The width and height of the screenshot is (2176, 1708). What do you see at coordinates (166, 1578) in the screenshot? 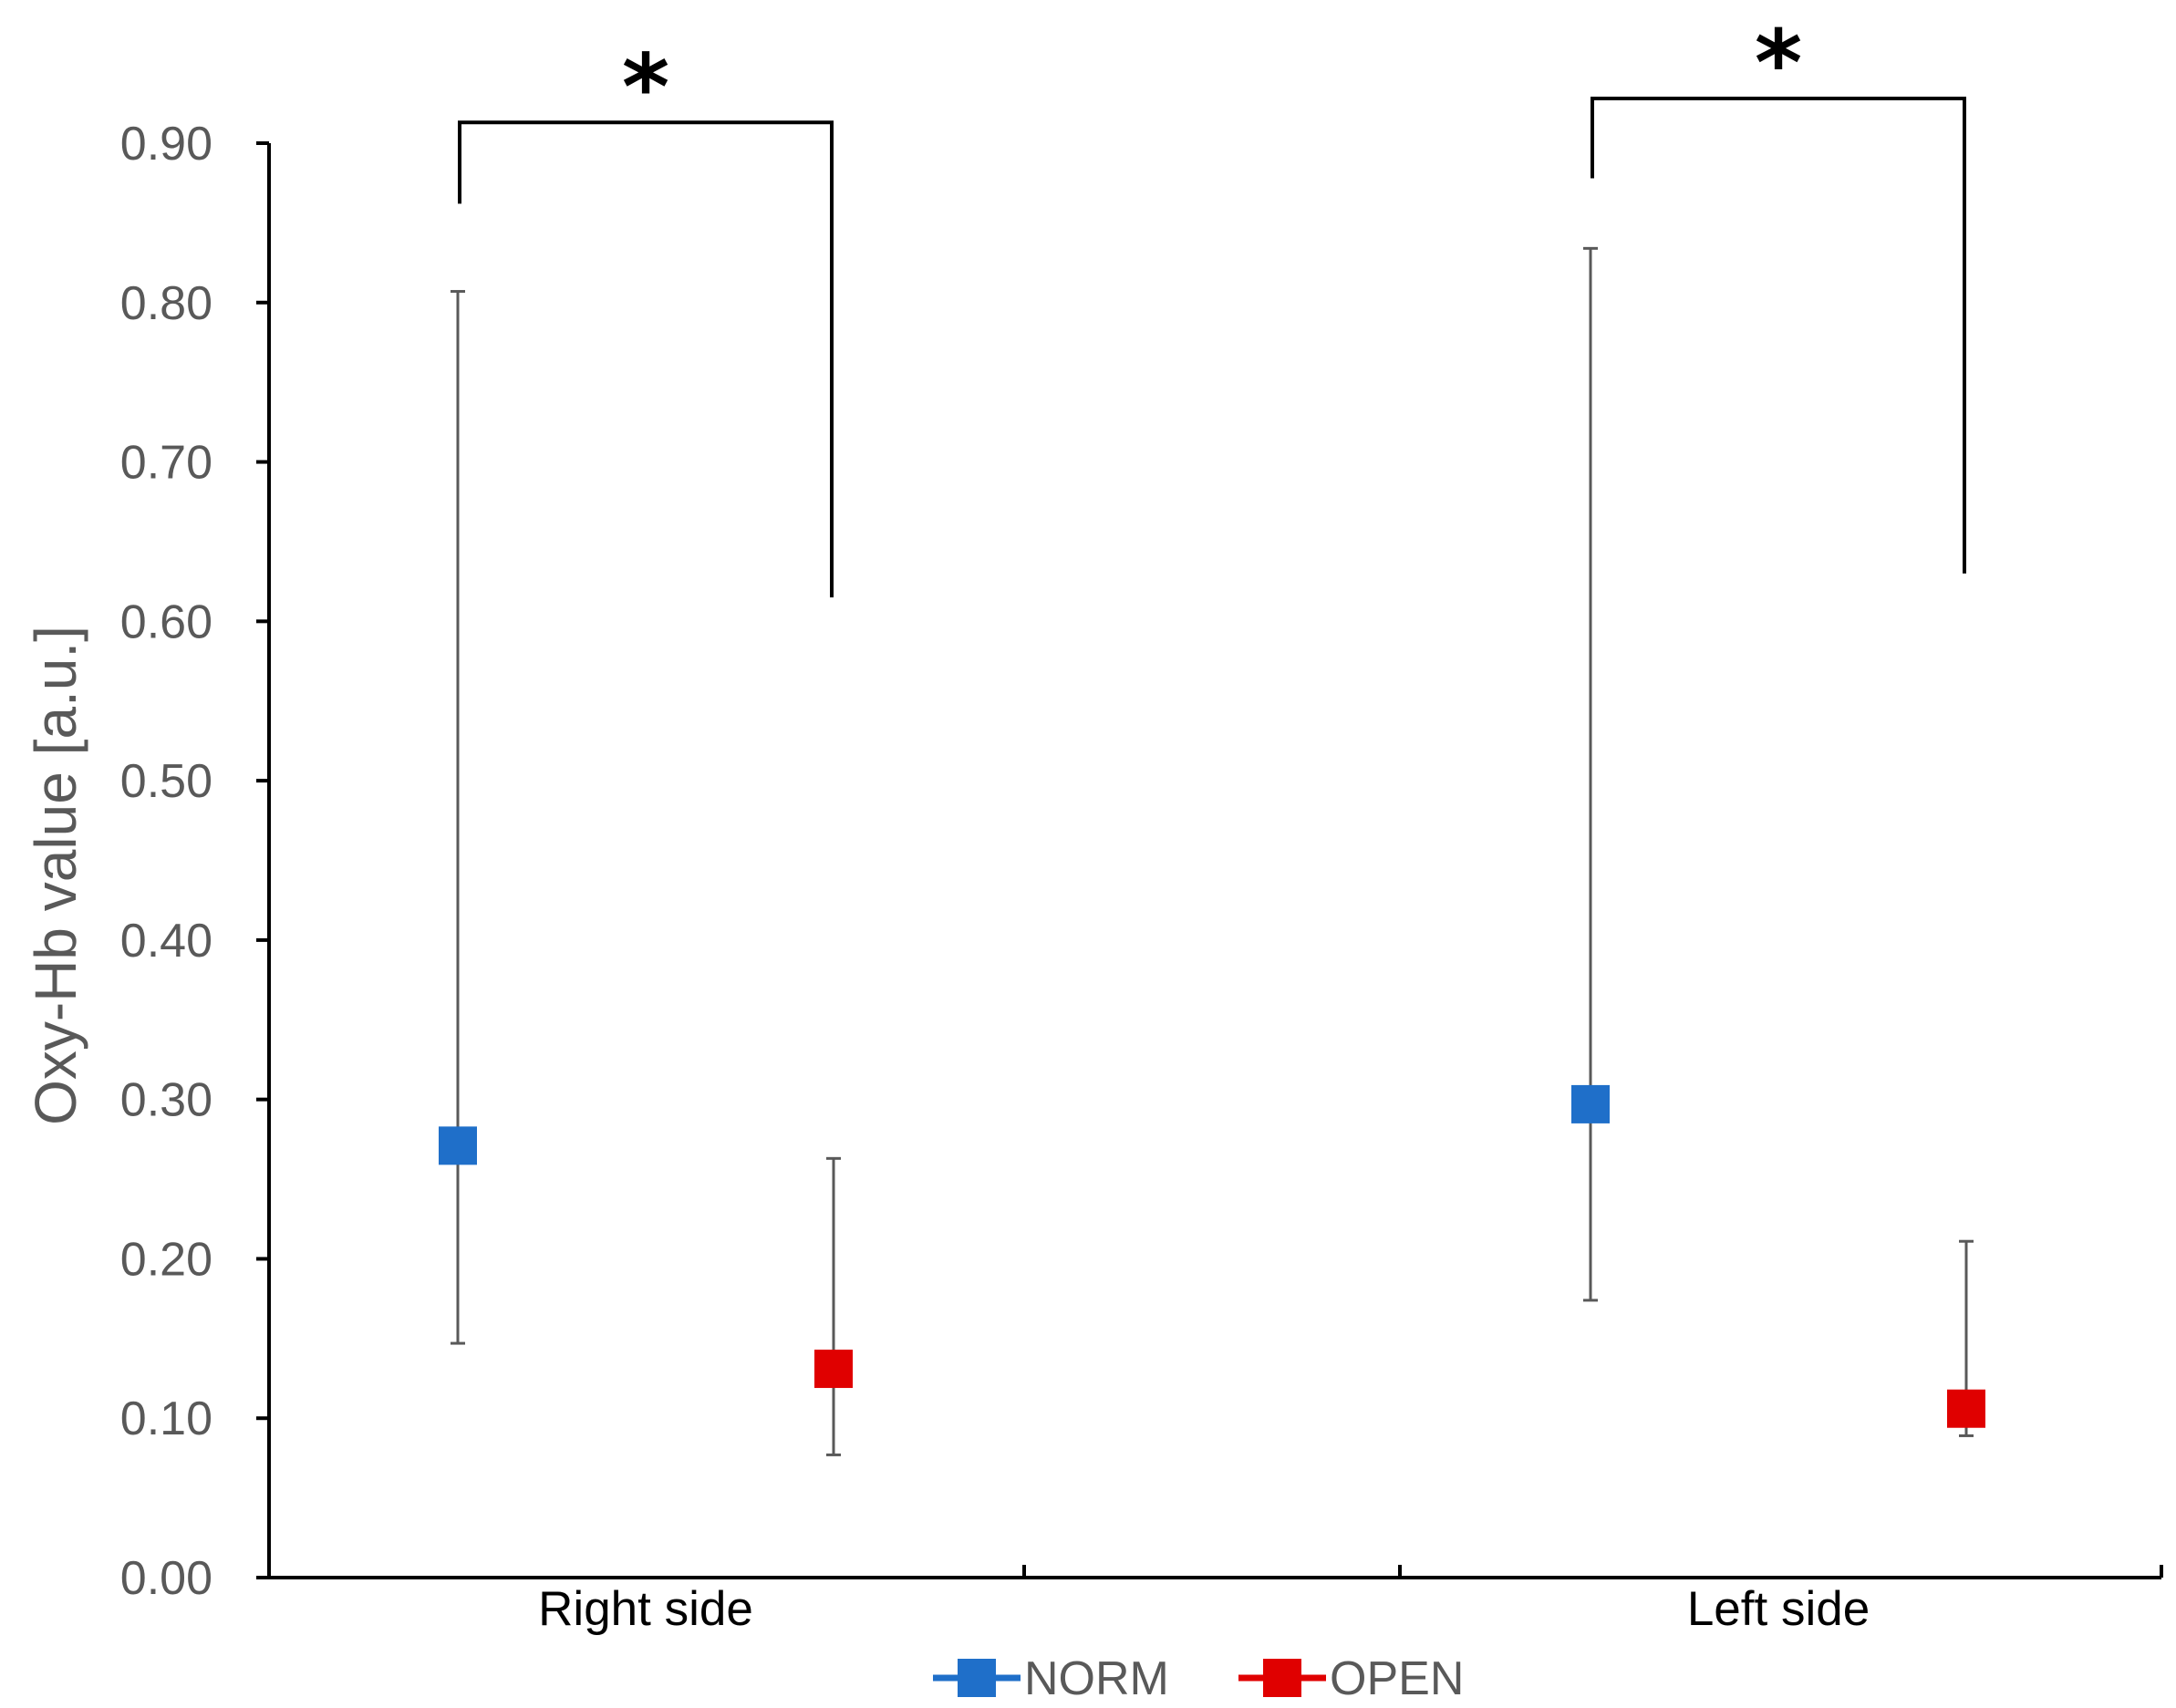
I see `y-tick-label: 0.00` at bounding box center [166, 1578].